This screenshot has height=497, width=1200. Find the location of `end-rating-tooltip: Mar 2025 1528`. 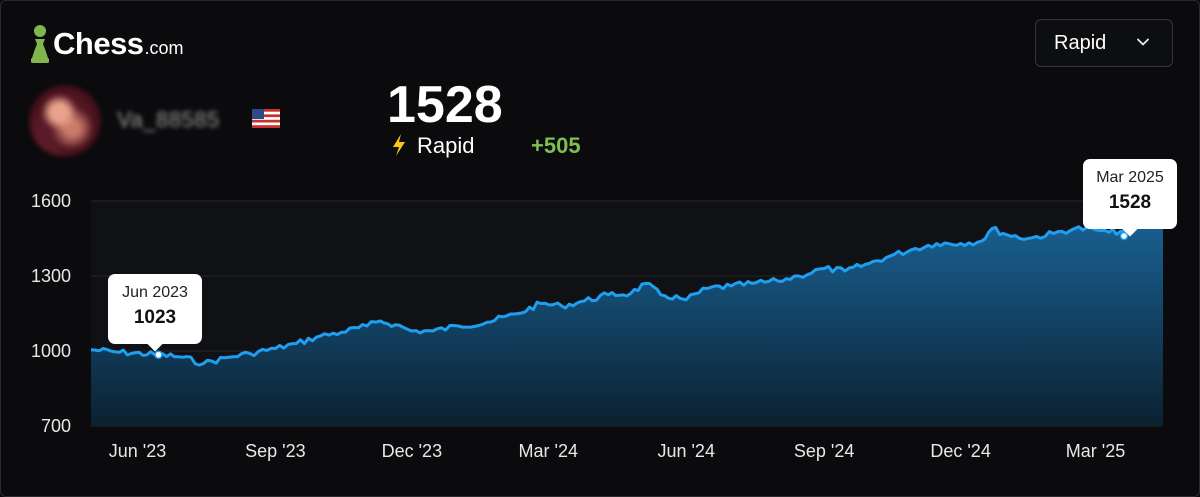

end-rating-tooltip: Mar 2025 1528 is located at coordinates (1130, 198).